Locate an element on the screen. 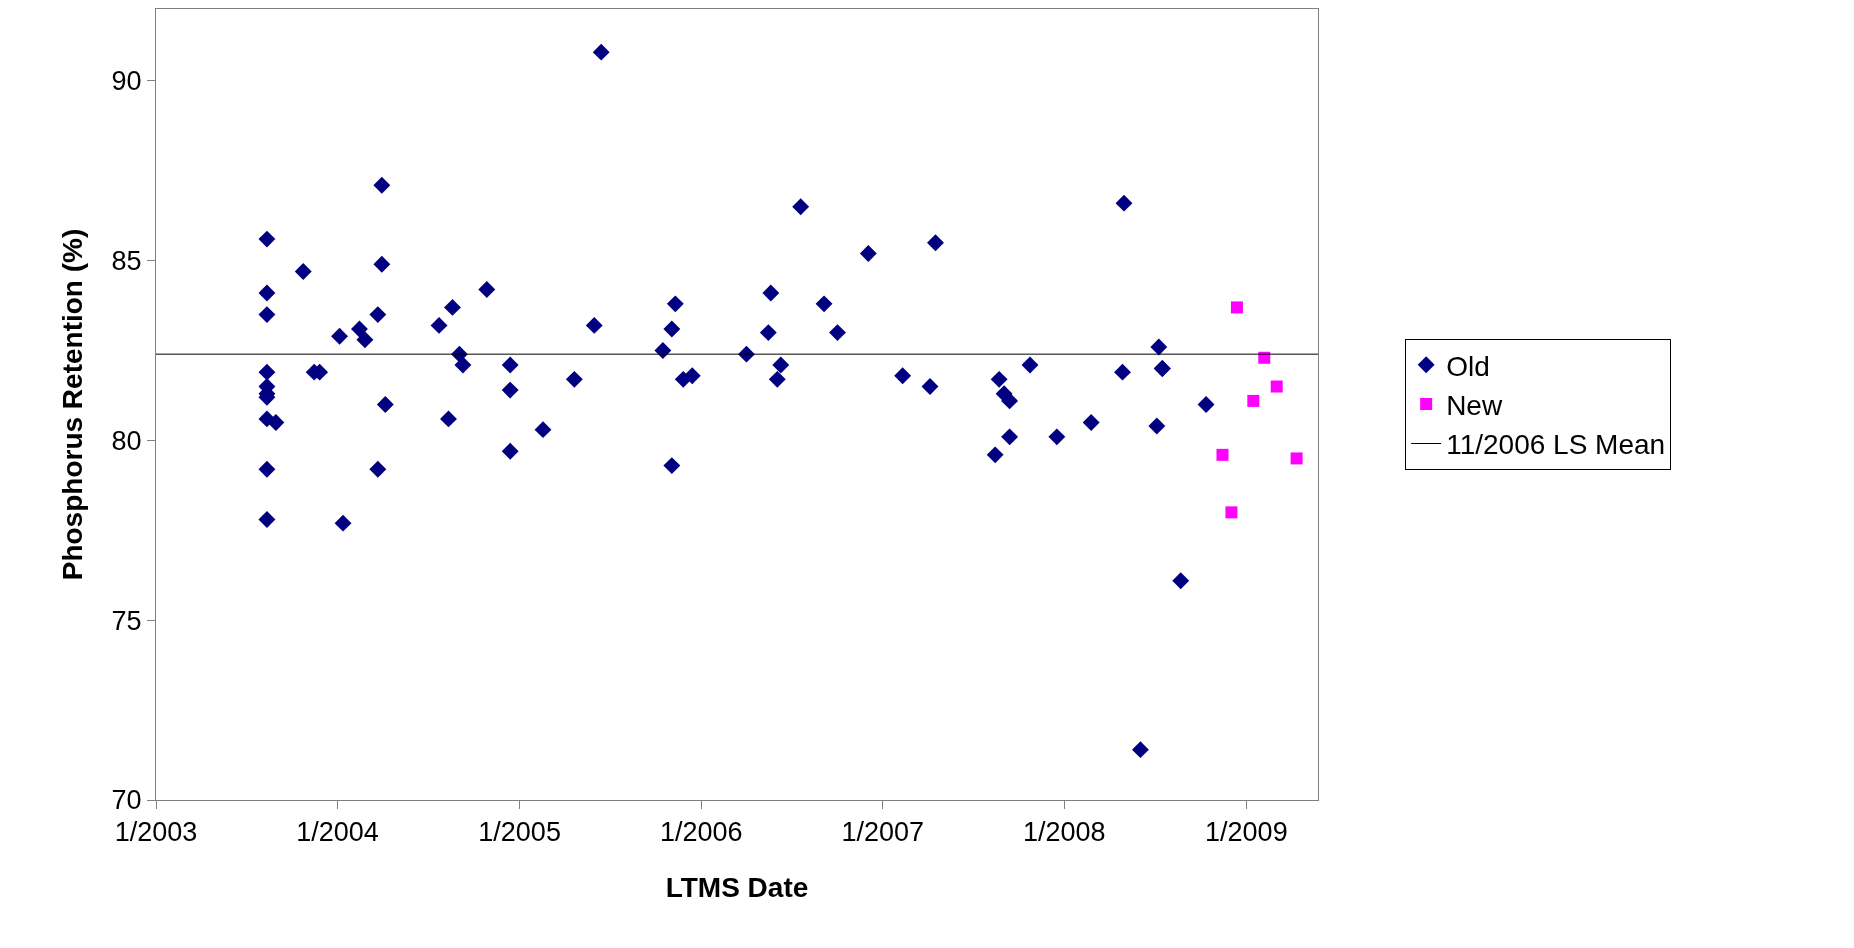 The image size is (1854, 948). y-tick-label: 80 is located at coordinates (126, 440).